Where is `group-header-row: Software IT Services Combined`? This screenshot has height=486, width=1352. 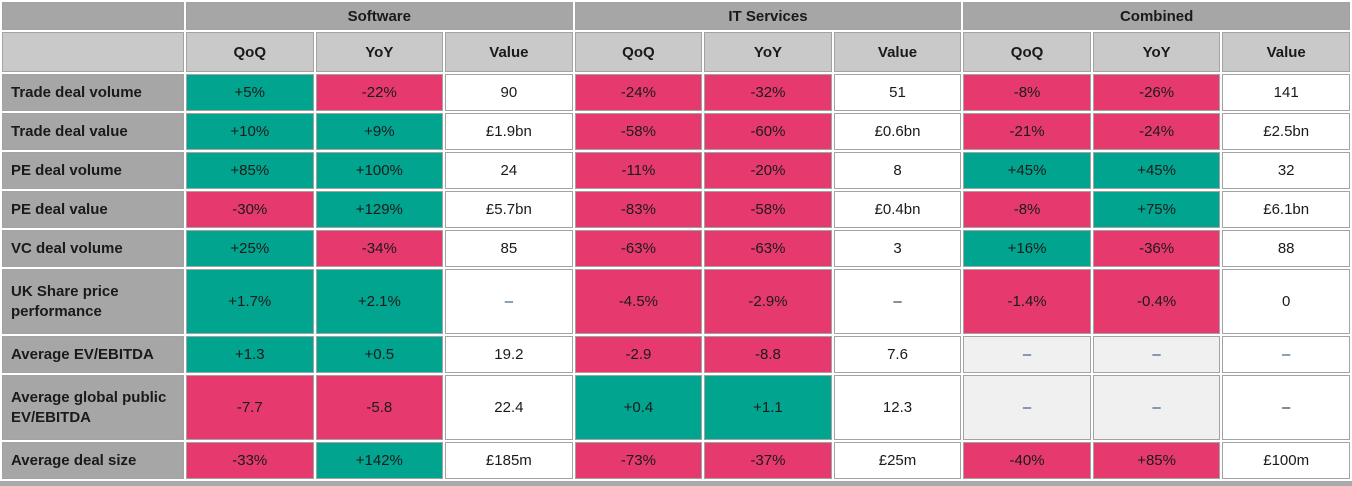
group-header-row: Software IT Services Combined is located at coordinates (676, 16).